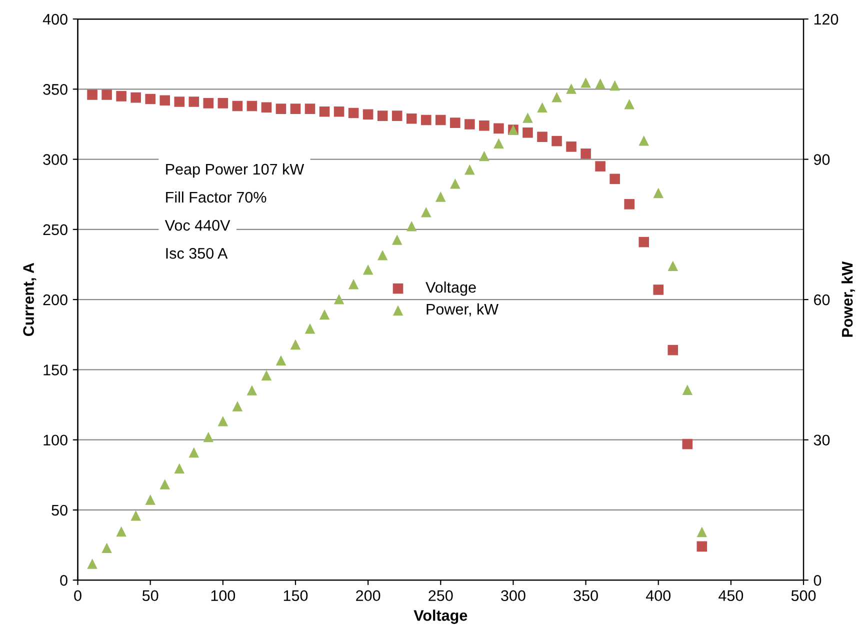 The image size is (864, 634). What do you see at coordinates (822, 300) in the screenshot?
I see `y2-tick-label: 60` at bounding box center [822, 300].